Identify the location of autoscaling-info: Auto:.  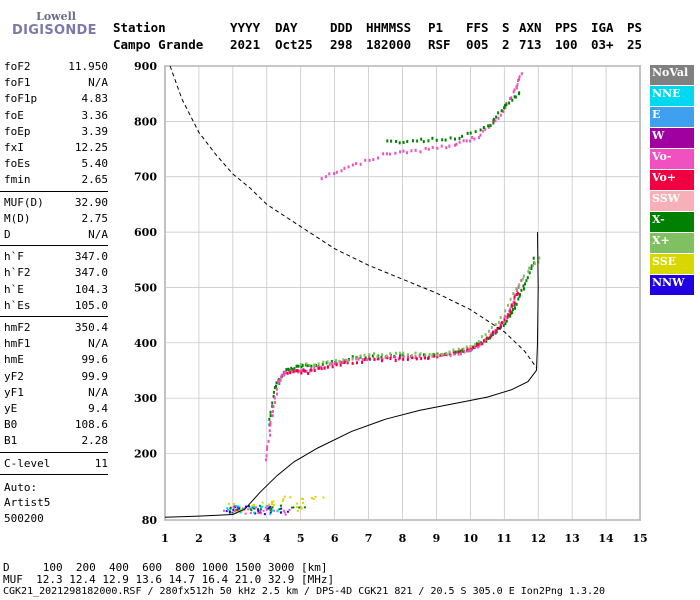
(21, 487).